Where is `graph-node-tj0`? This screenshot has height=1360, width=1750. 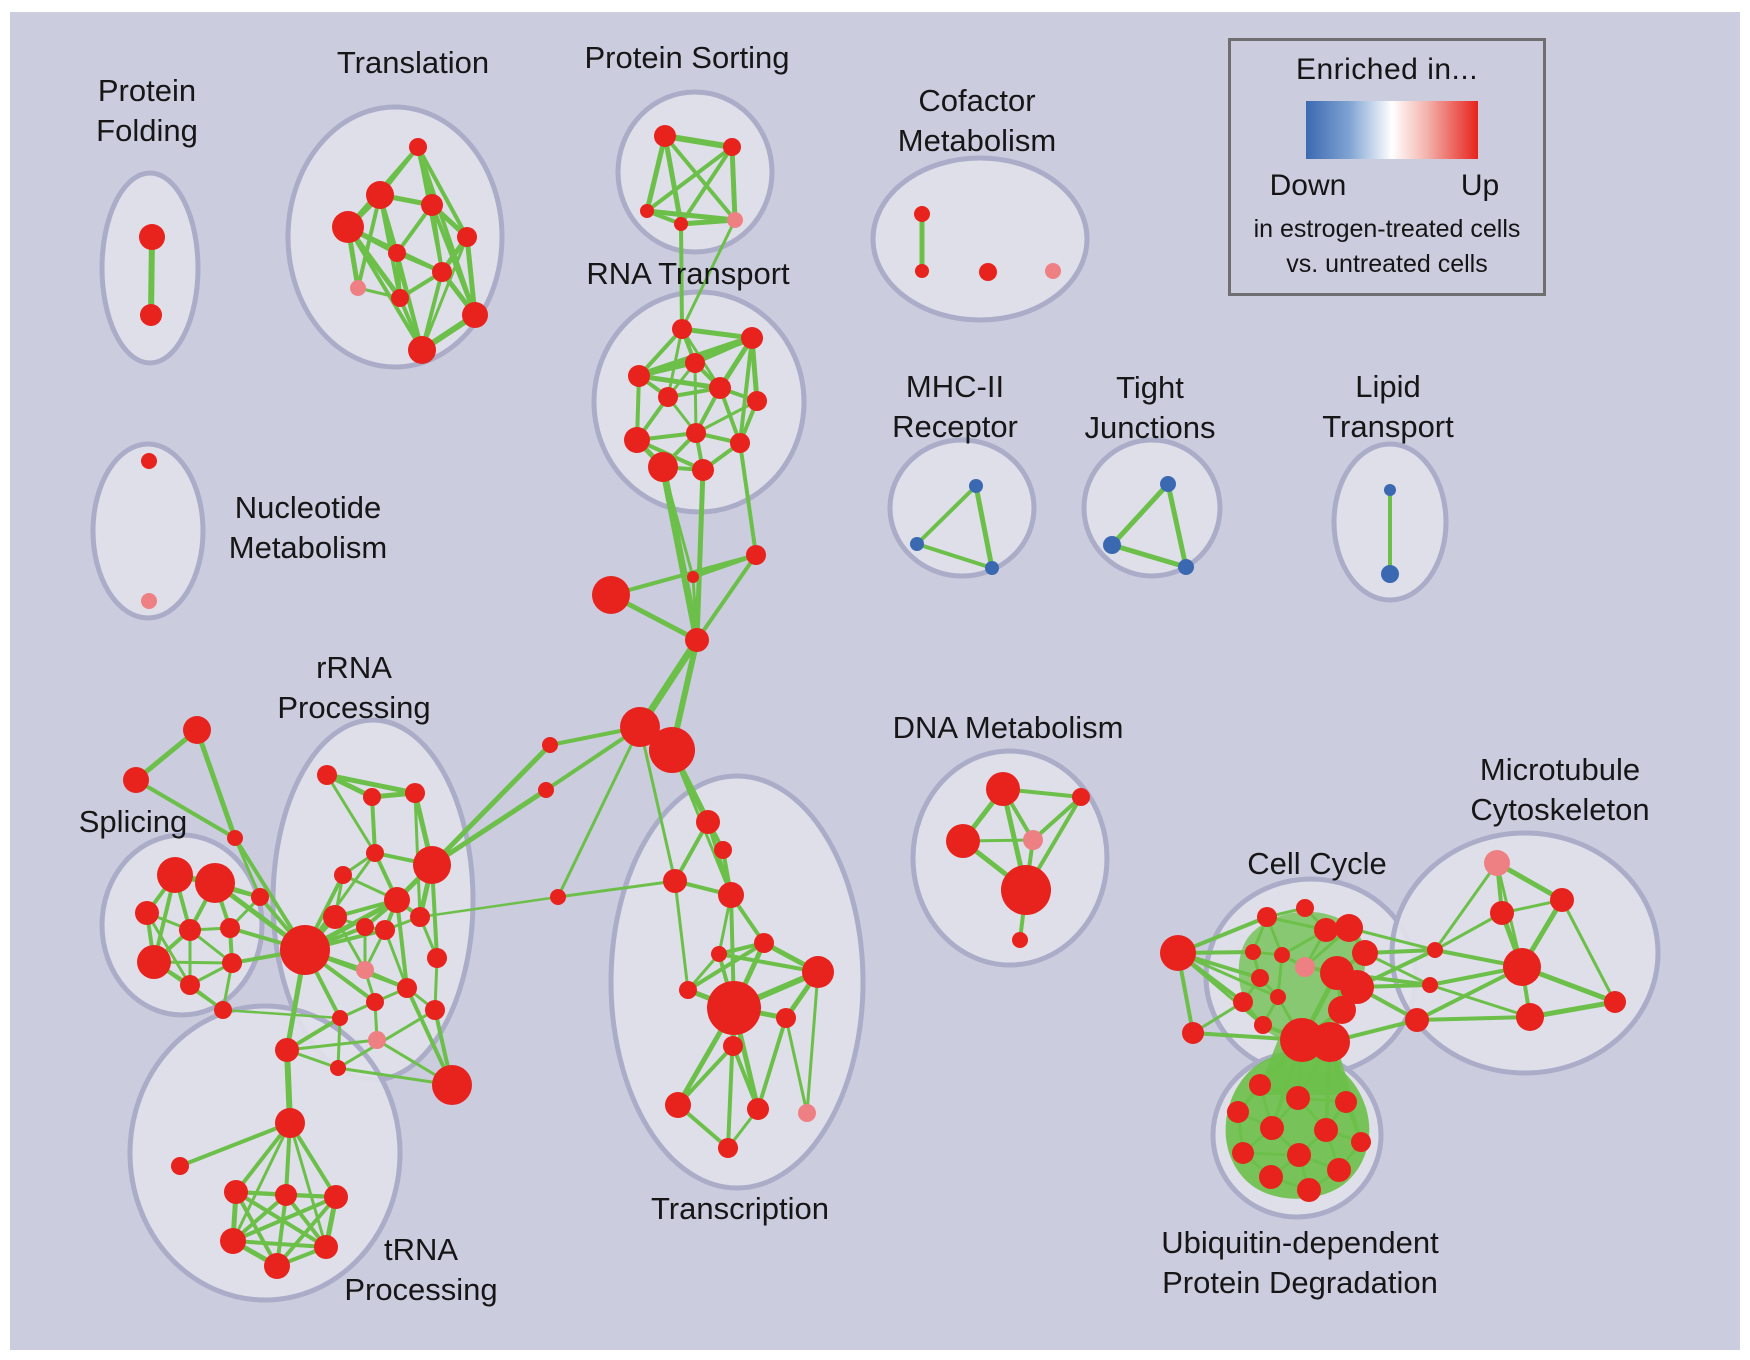 graph-node-tj0 is located at coordinates (1168, 484).